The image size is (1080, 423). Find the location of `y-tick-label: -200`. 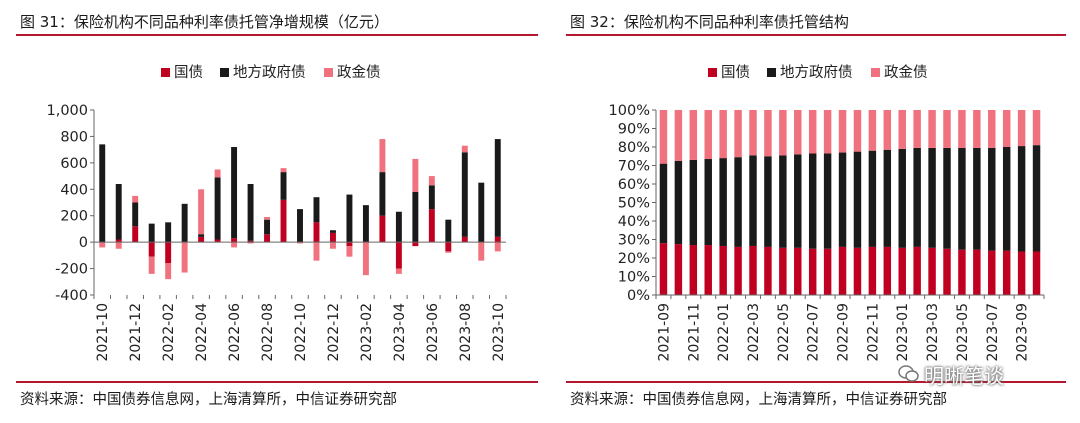

y-tick-label: -200 is located at coordinates (71, 270).